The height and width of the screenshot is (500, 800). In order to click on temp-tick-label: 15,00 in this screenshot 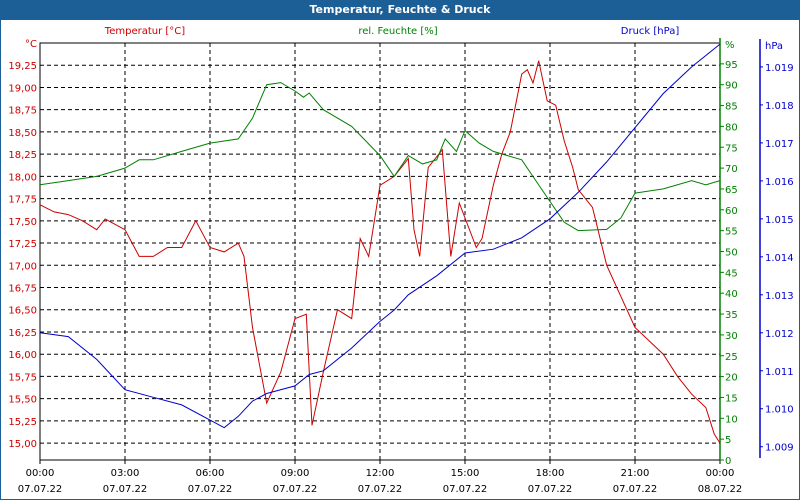, I will do `click(22, 444)`.